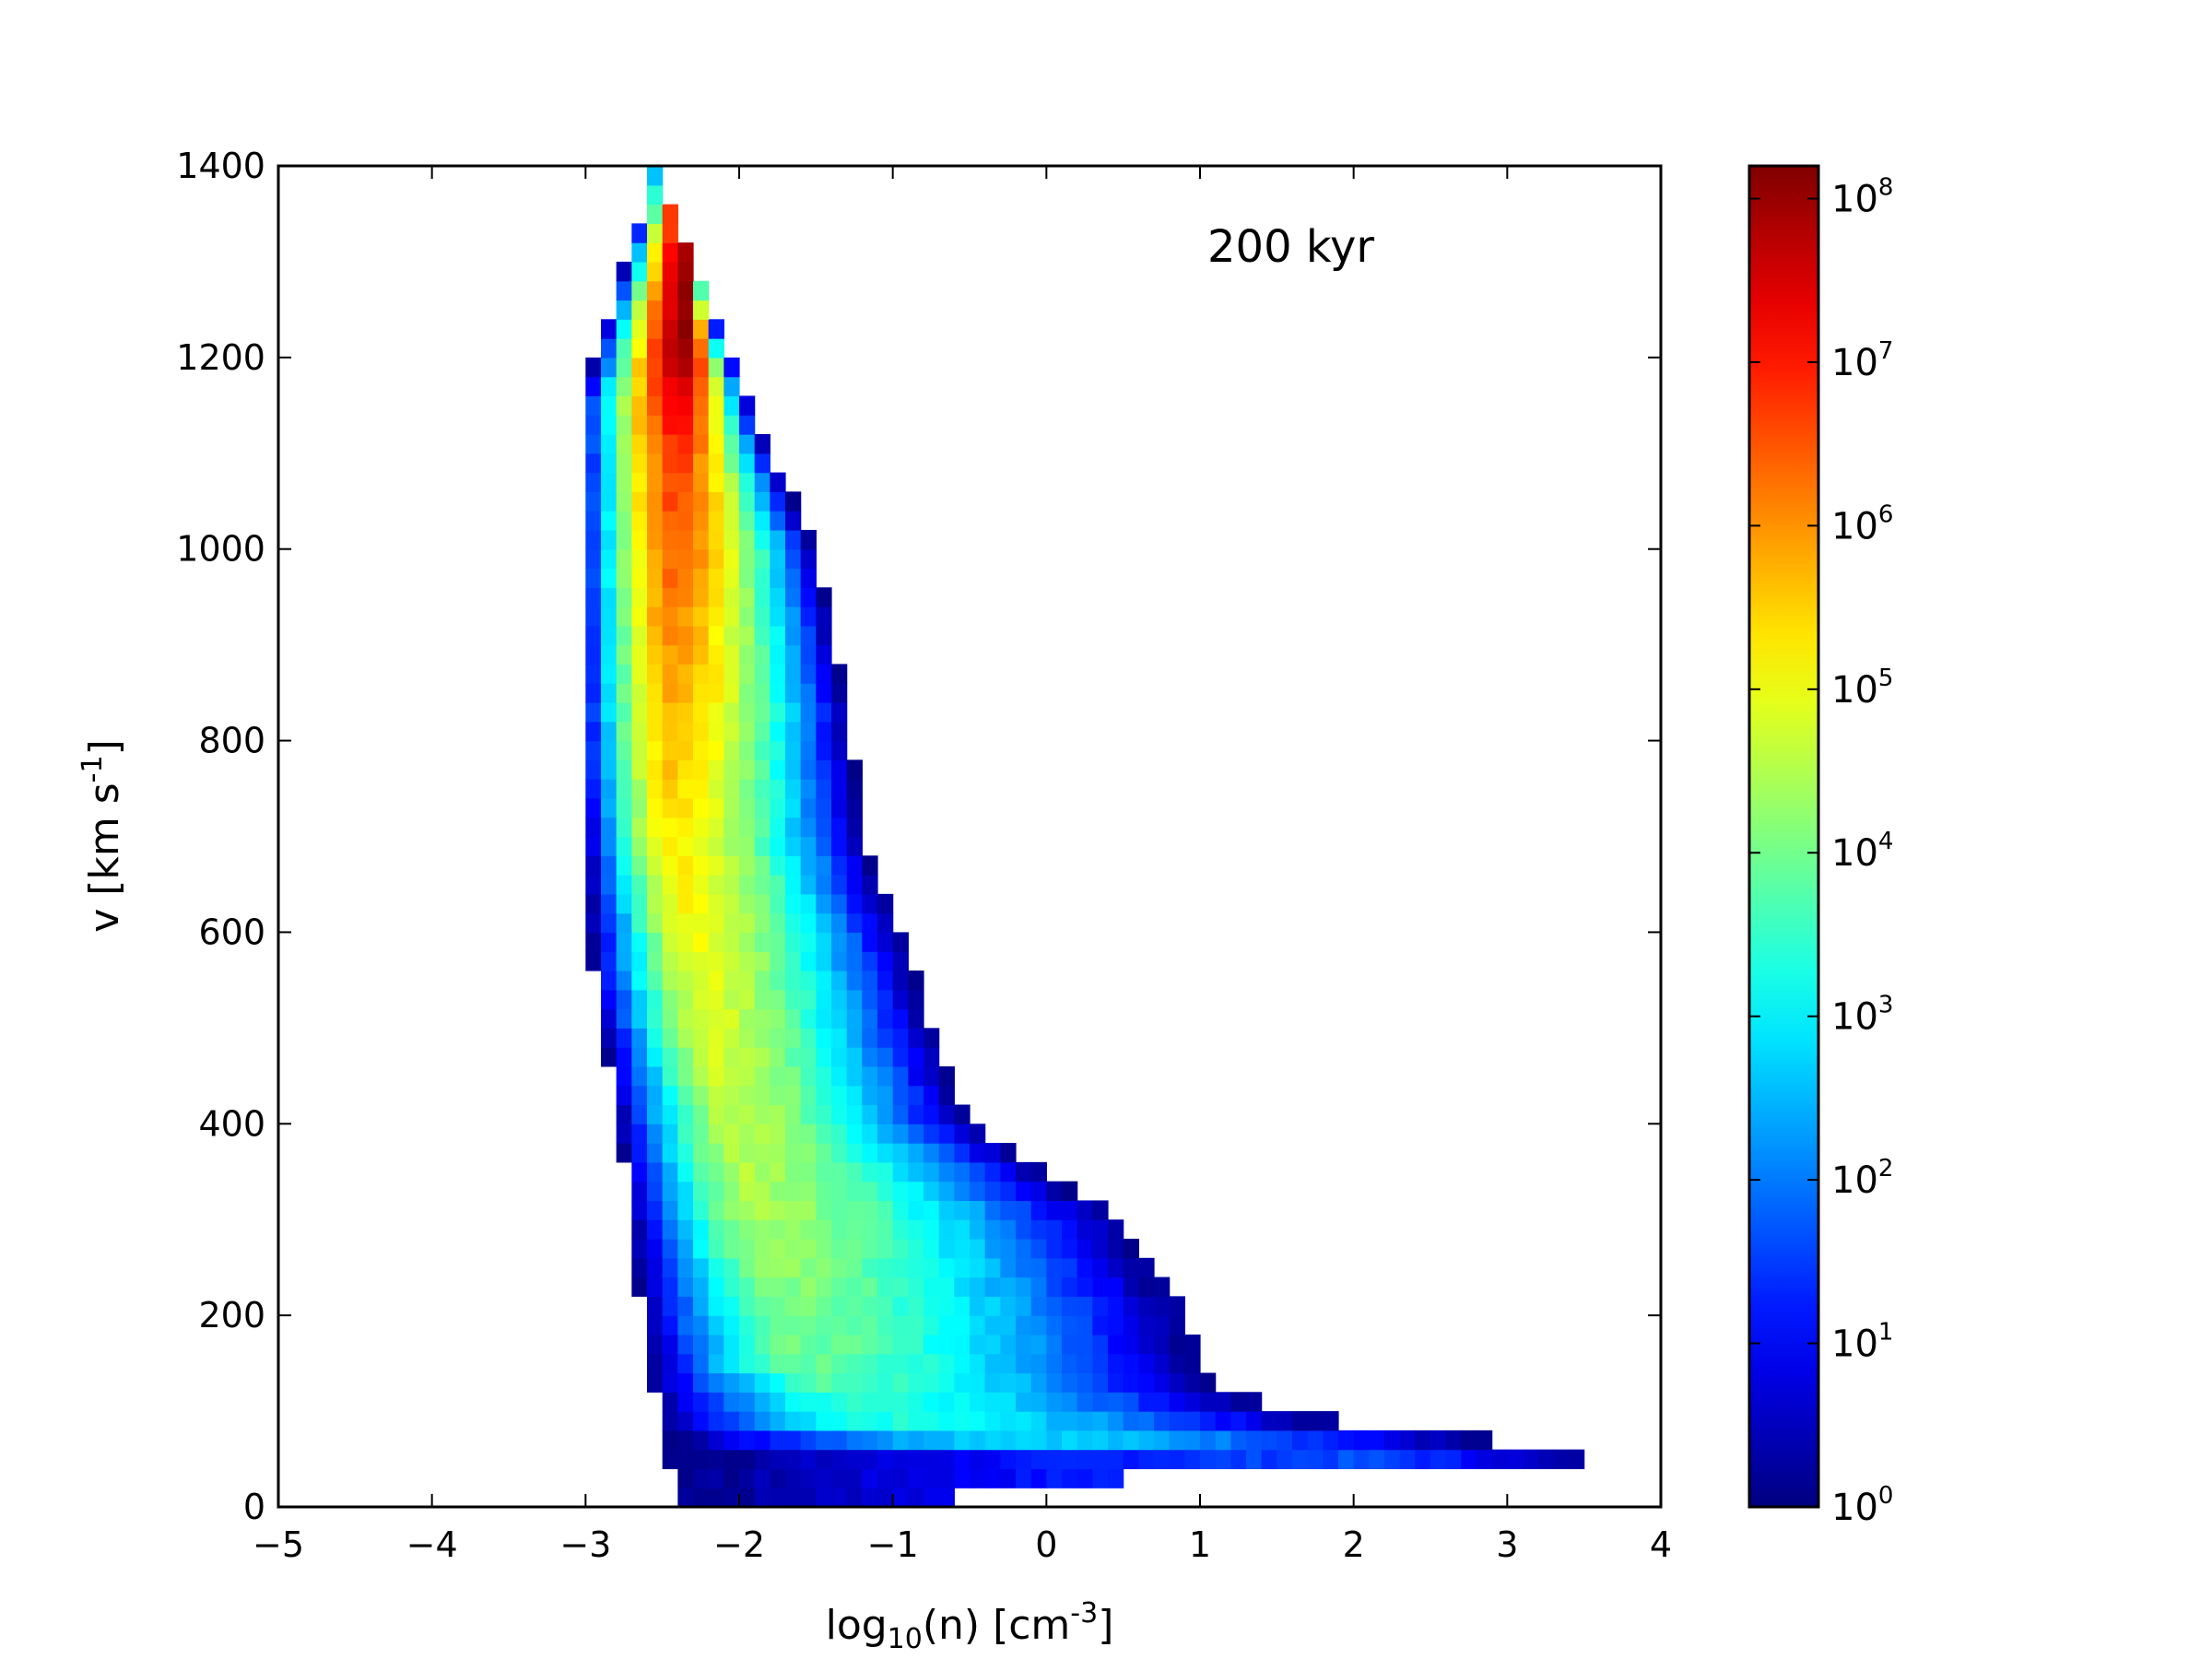 This screenshot has width=2212, height=1659. What do you see at coordinates (1084, 1613) in the screenshot?
I see `x-axis-label-sup: -3` at bounding box center [1084, 1613].